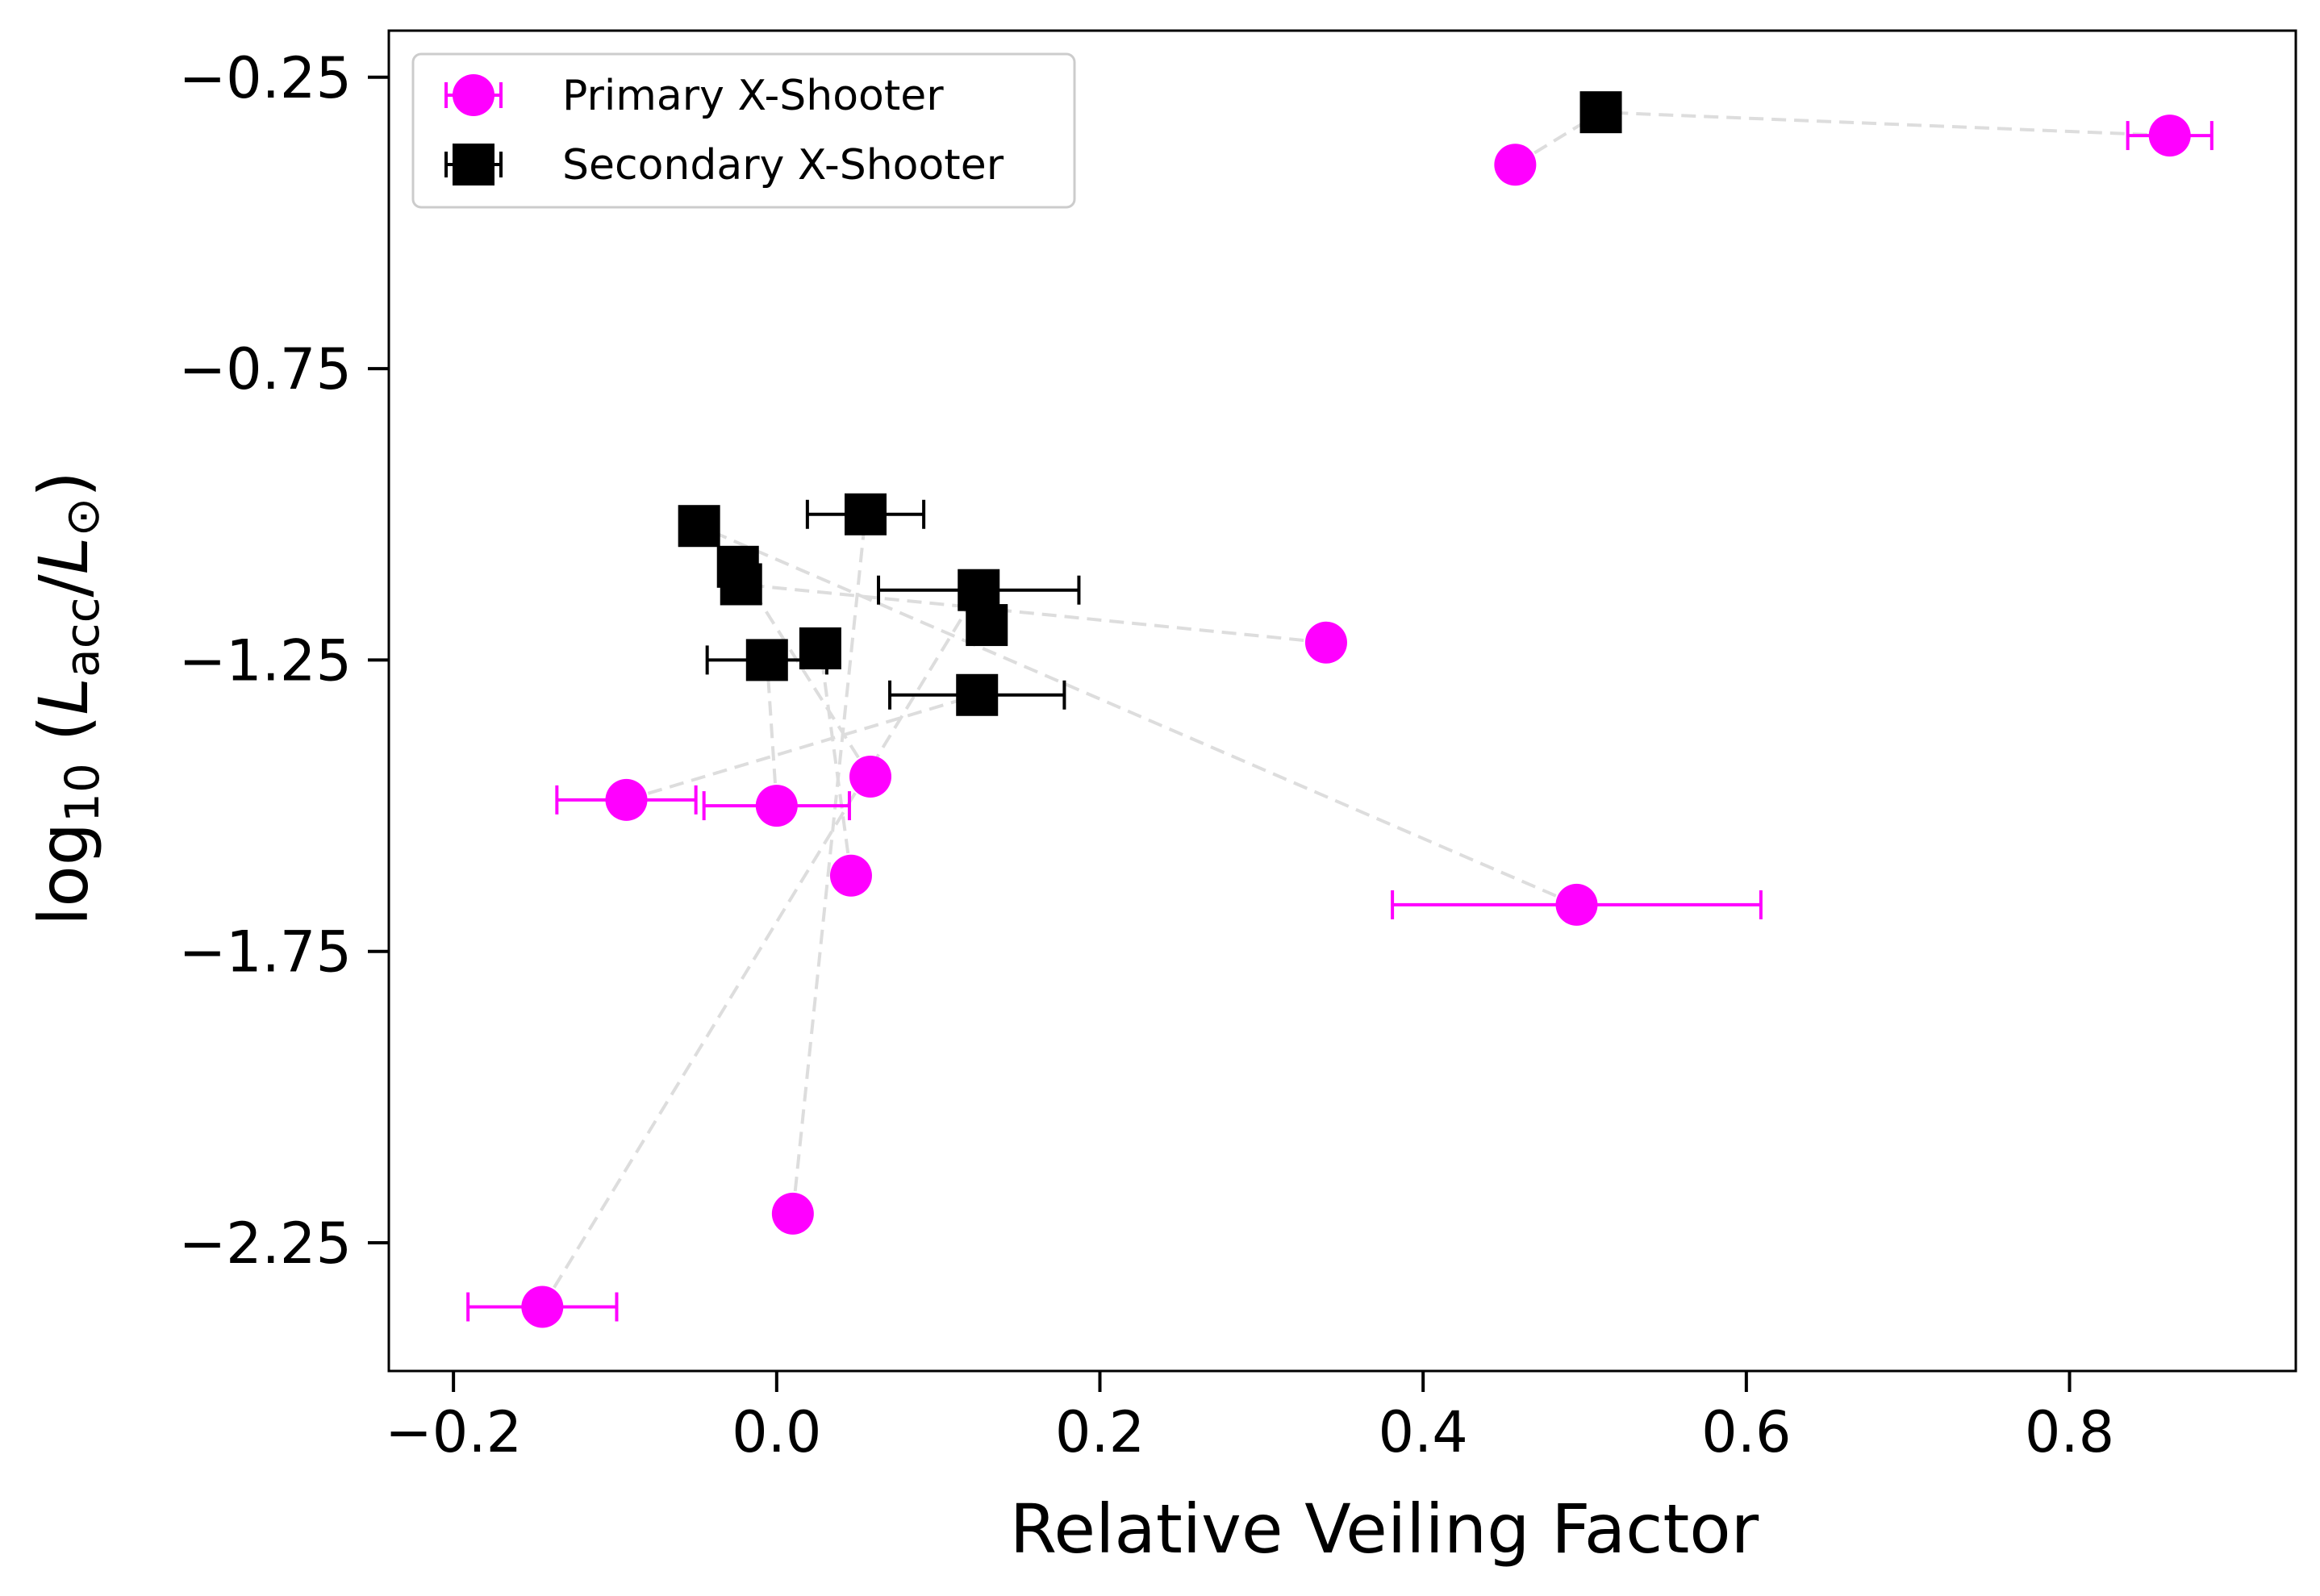 Image resolution: width=2320 pixels, height=1596 pixels. What do you see at coordinates (265, 78) in the screenshot?
I see `y-tick-label: −0.25` at bounding box center [265, 78].